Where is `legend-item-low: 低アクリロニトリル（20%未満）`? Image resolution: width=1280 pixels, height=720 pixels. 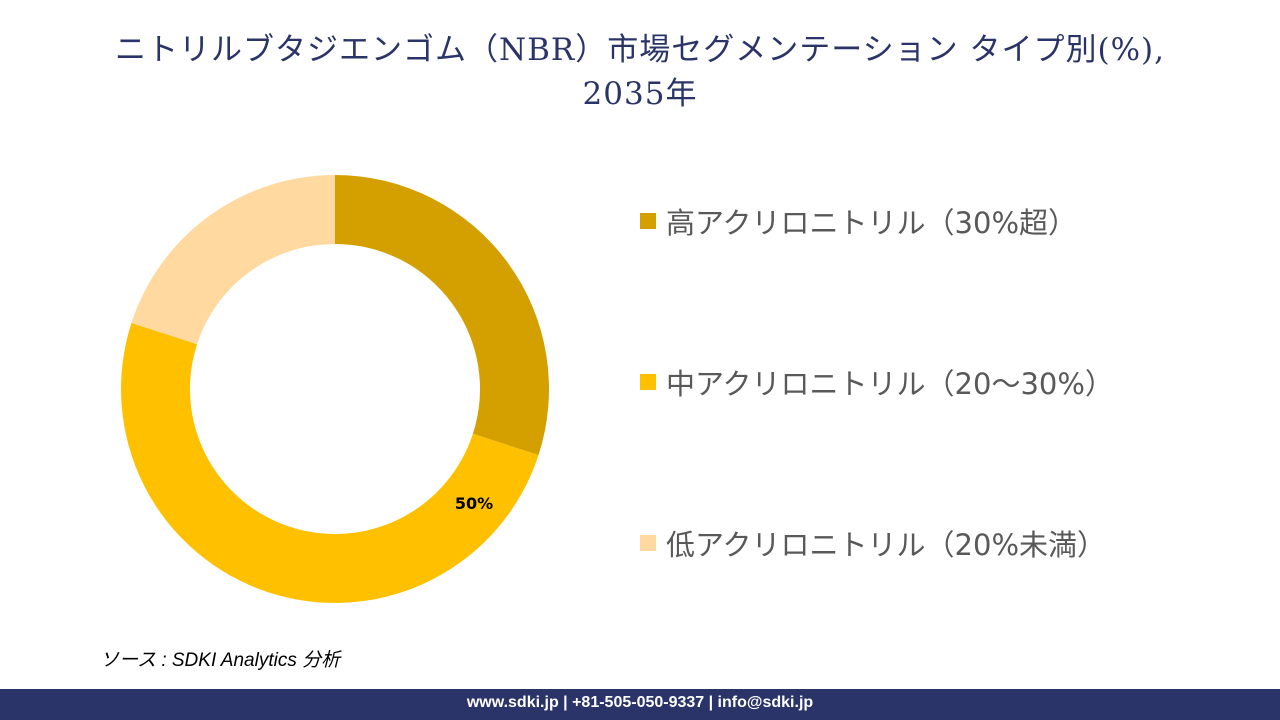
legend-item-low: 低アクリロニトリル（20%未満） is located at coordinates (873, 543).